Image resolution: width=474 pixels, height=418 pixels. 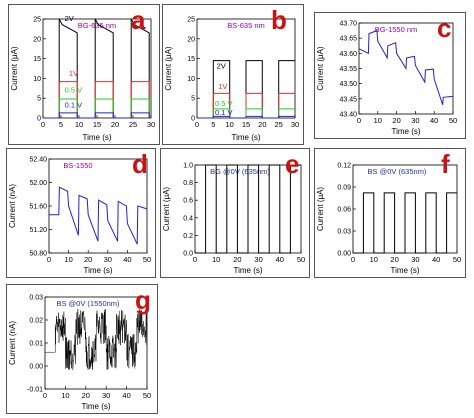 I want to click on y-tick-label: 10, so click(x=37, y=79).